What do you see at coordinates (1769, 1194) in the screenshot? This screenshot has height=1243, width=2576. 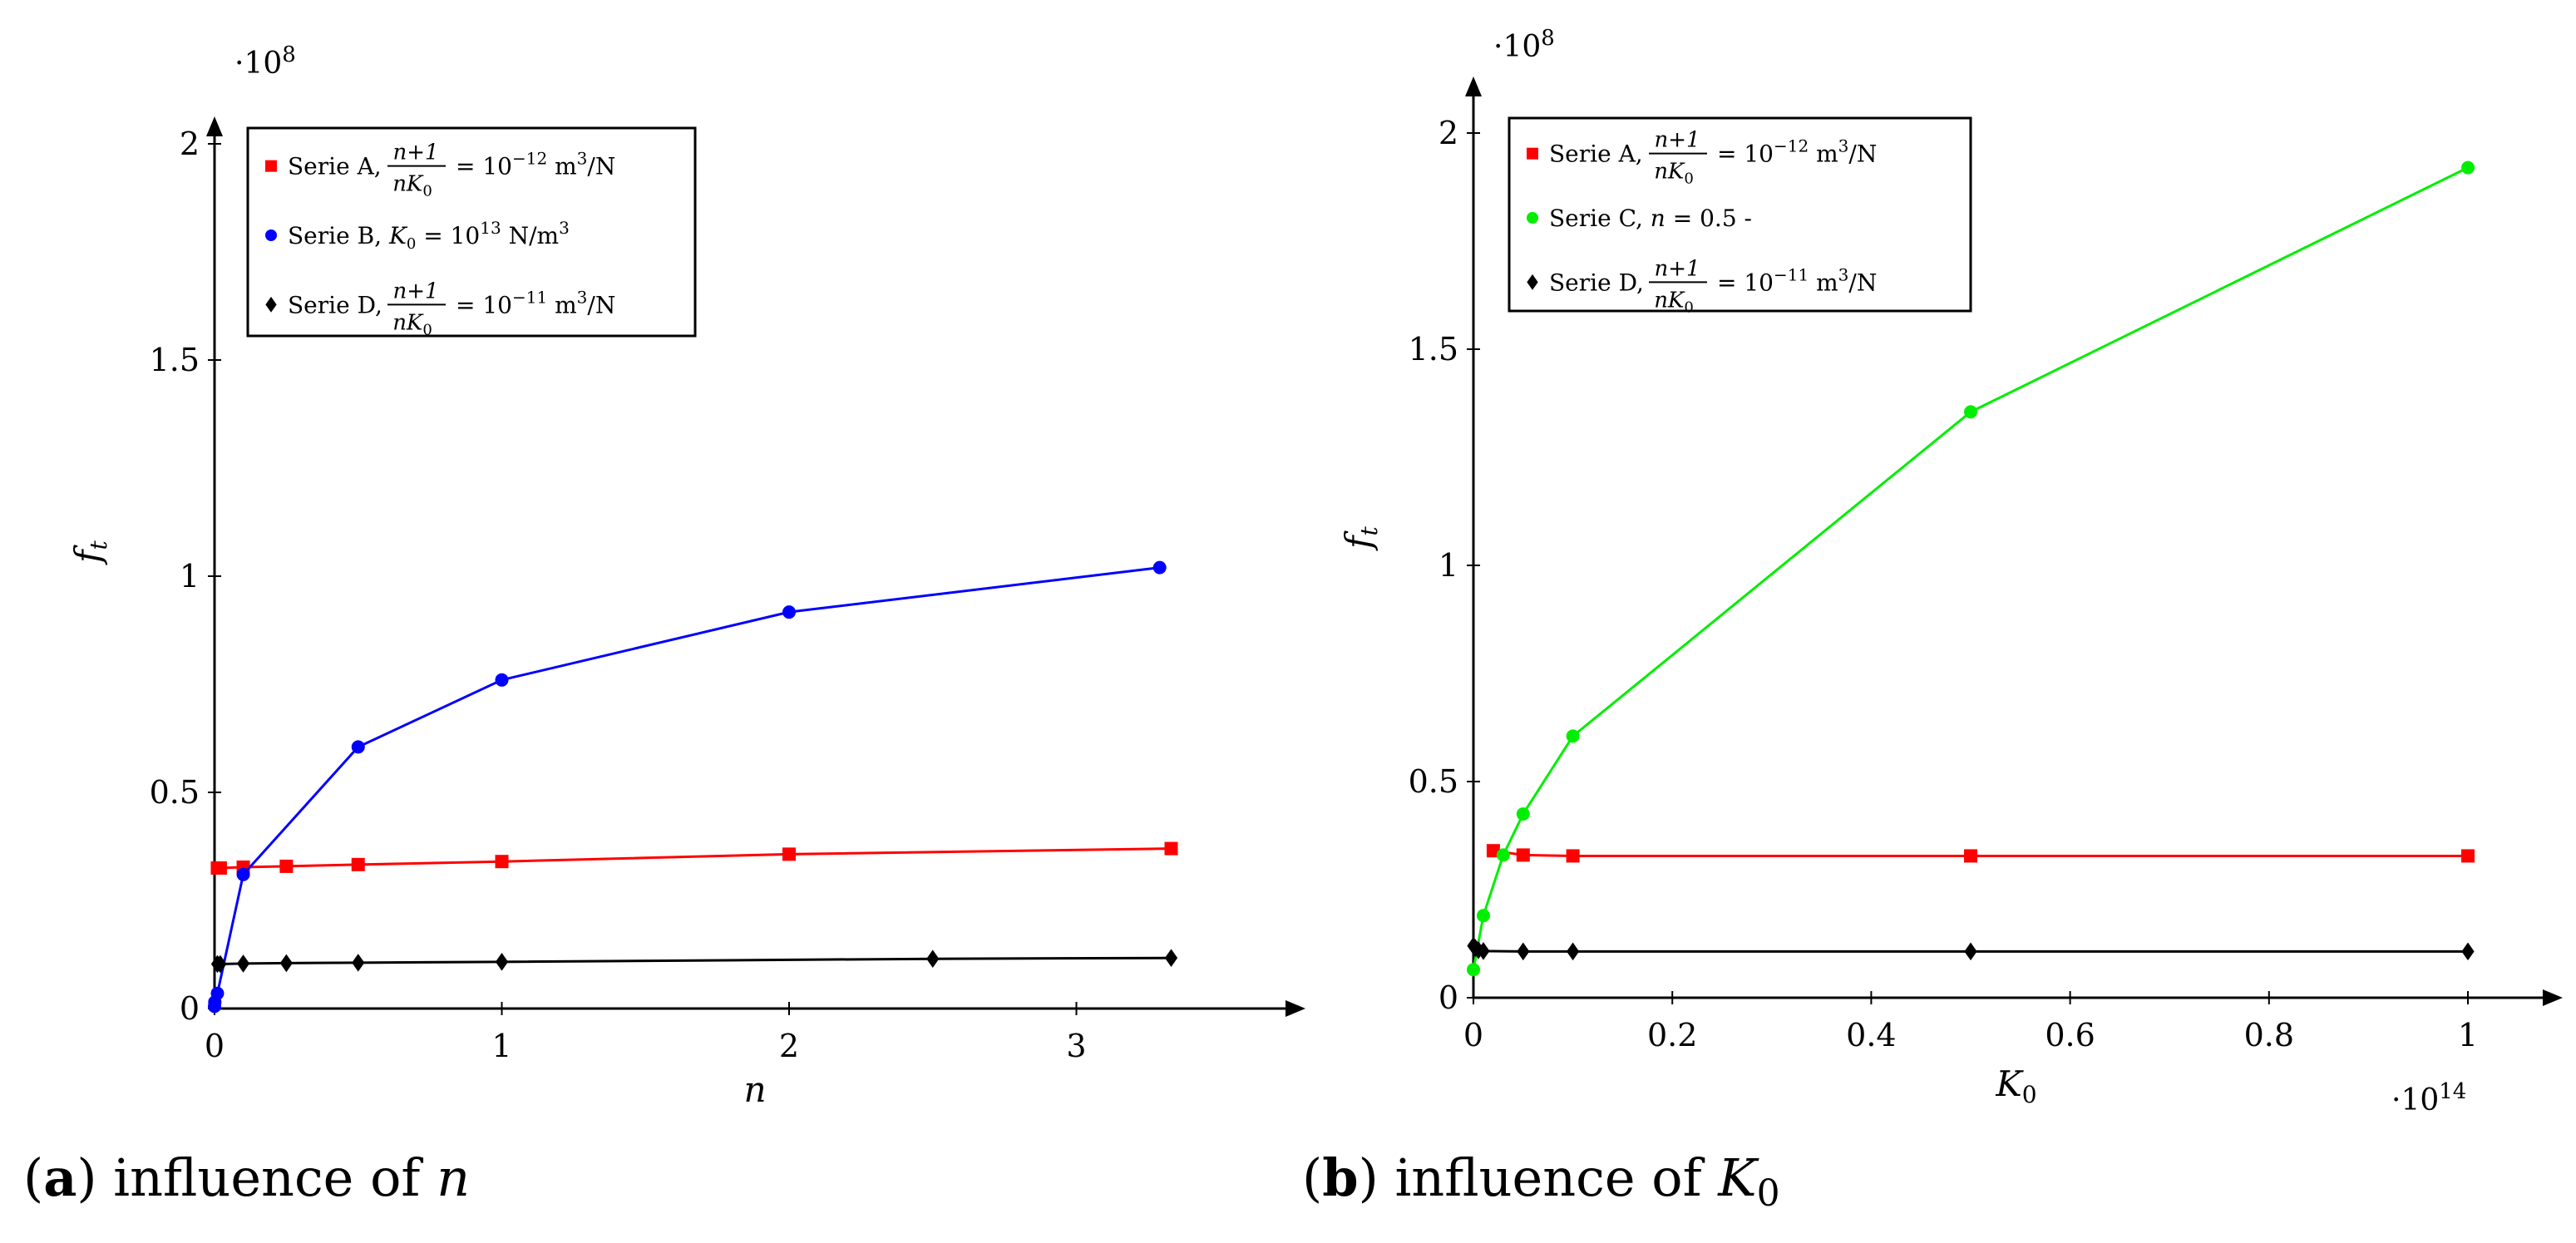 I see `caption-variable-sub: 0` at bounding box center [1769, 1194].